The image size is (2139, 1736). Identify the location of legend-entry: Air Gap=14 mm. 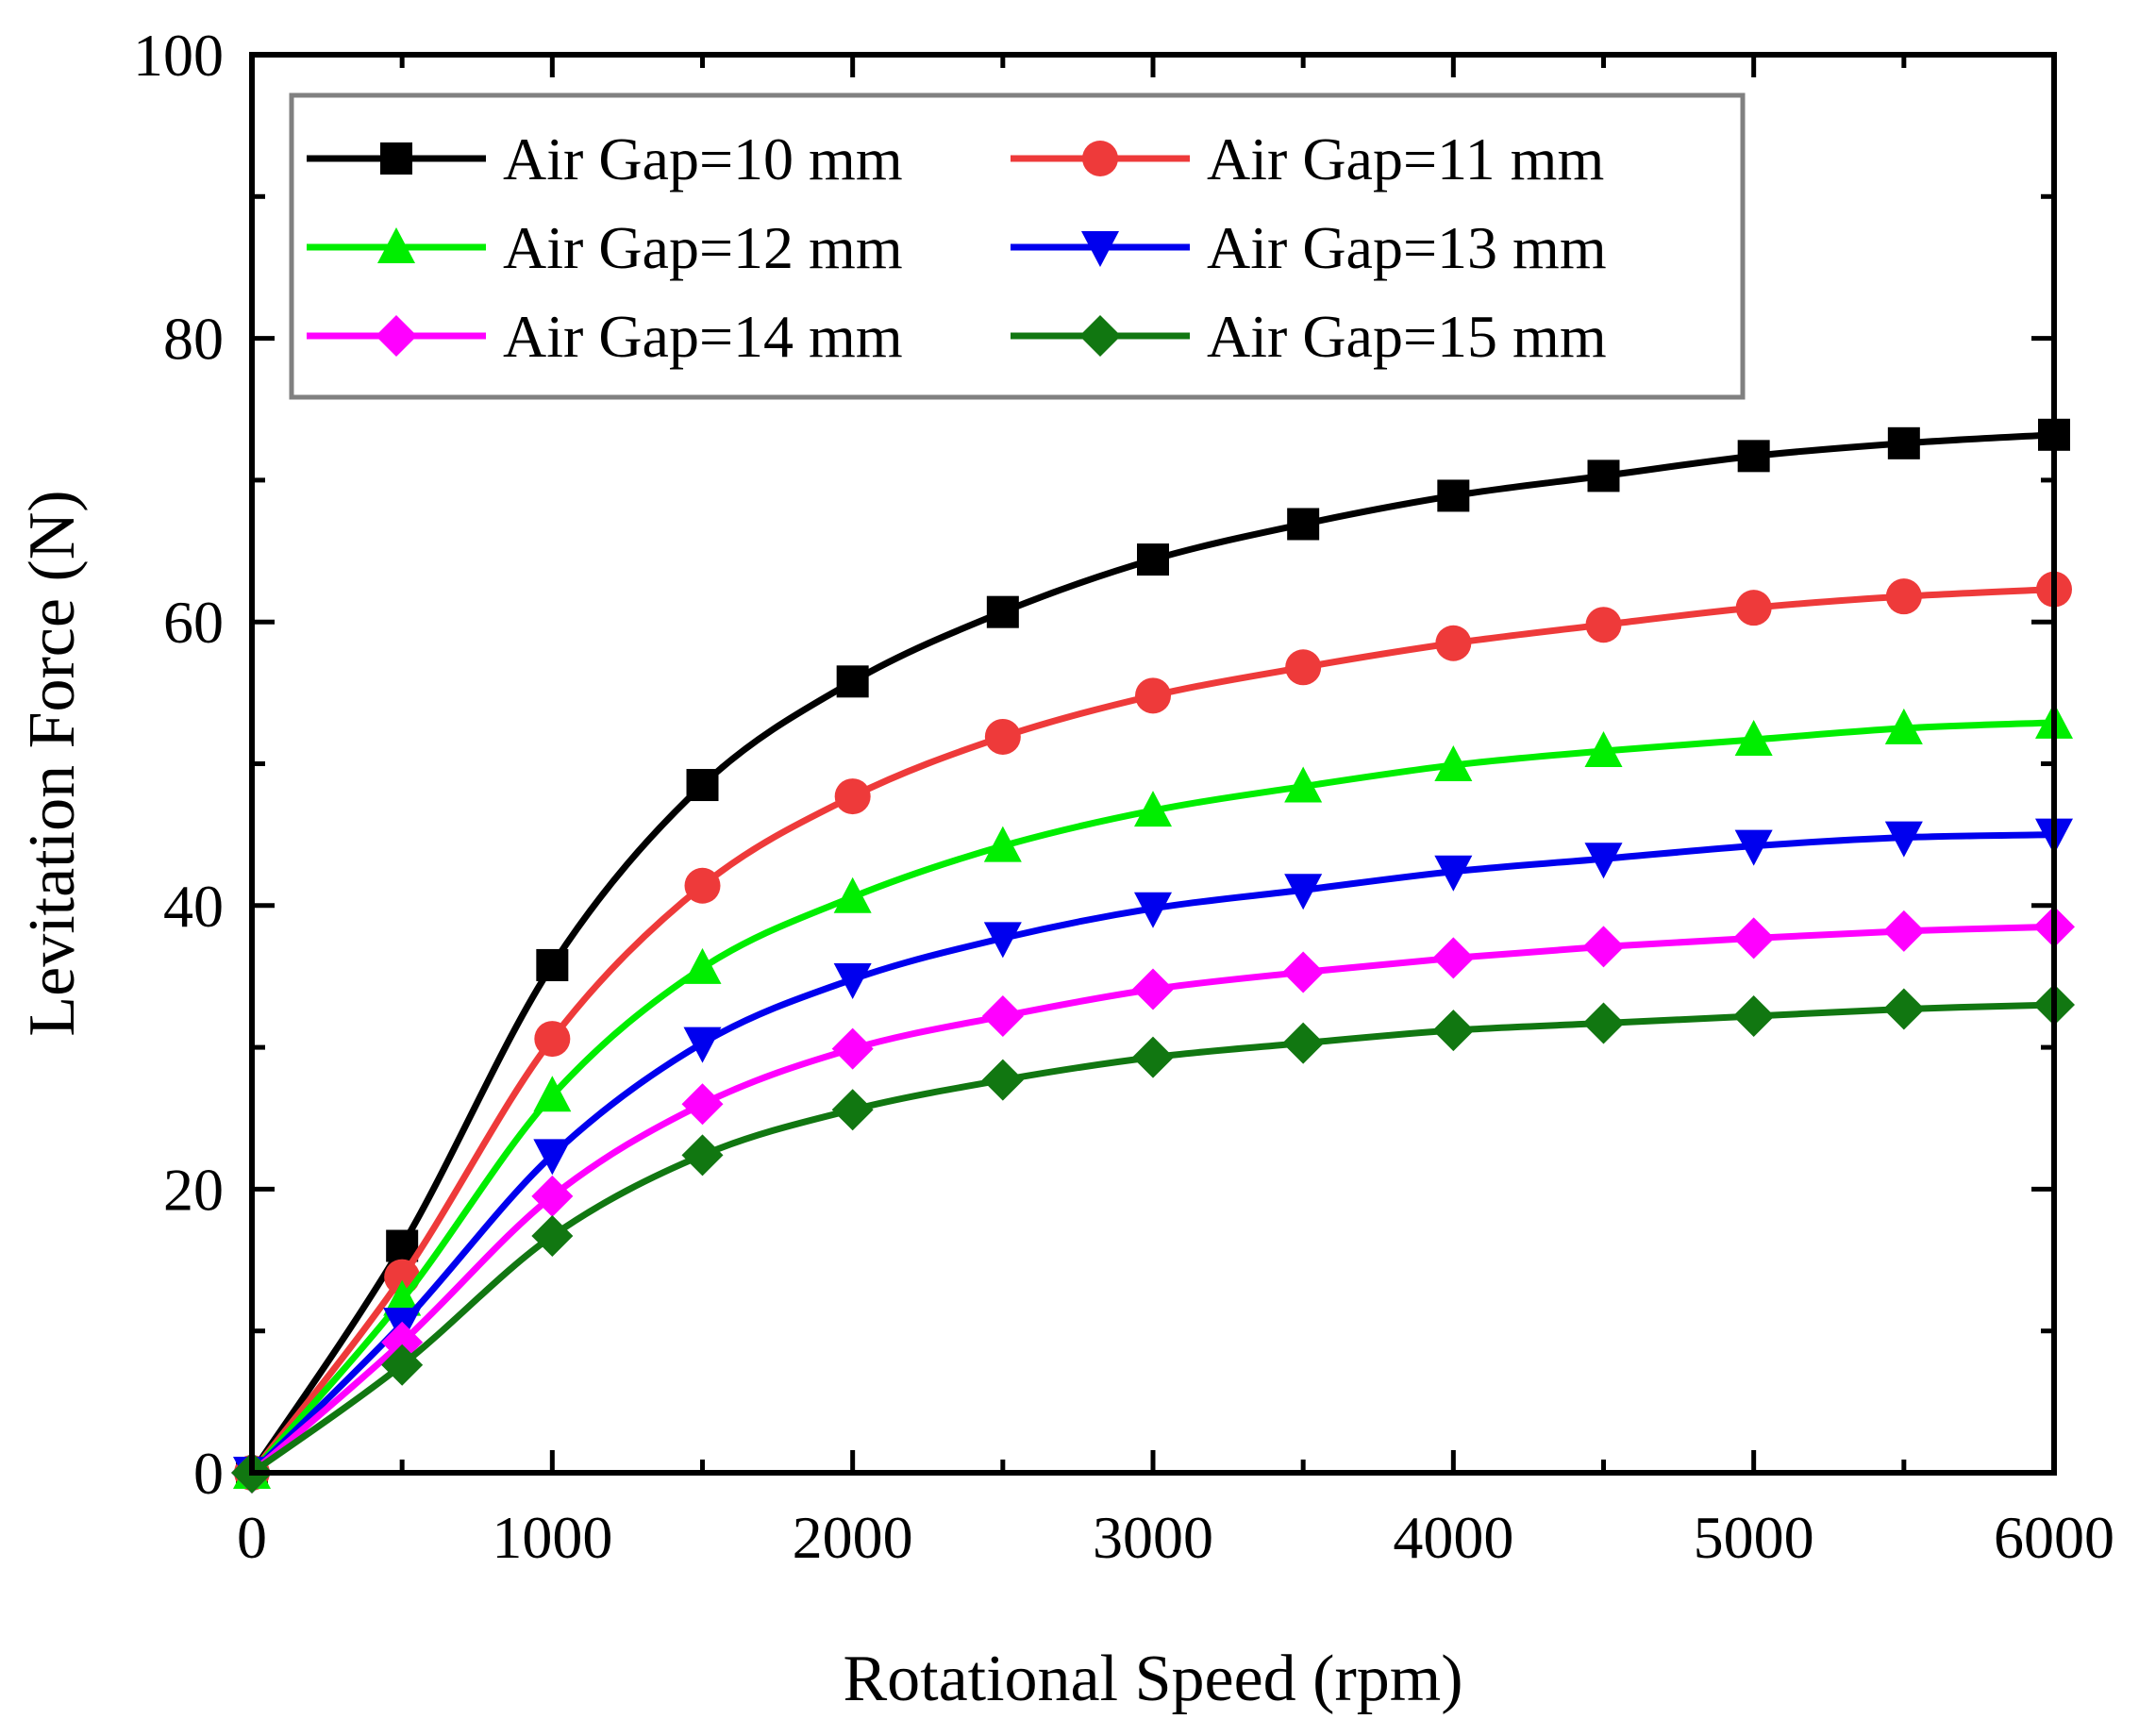
(605, 336).